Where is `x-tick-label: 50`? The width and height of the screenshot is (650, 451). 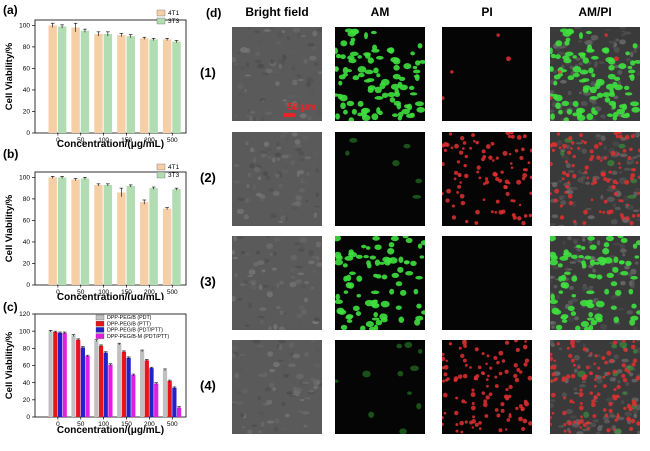
x-tick-label: 50 is located at coordinates (81, 292).